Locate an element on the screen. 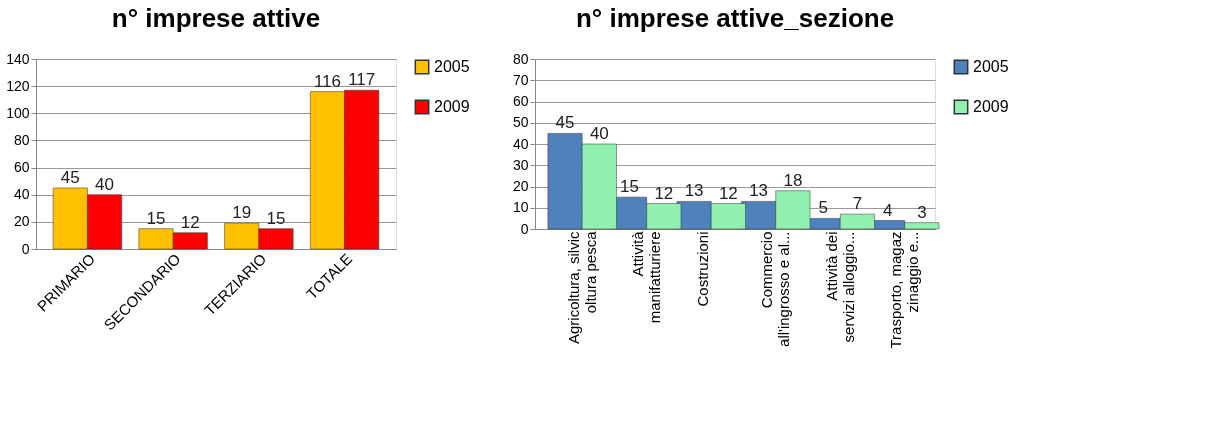 Image resolution: width=1227 pixels, height=421 pixels. data-label: 3 is located at coordinates (922, 212).